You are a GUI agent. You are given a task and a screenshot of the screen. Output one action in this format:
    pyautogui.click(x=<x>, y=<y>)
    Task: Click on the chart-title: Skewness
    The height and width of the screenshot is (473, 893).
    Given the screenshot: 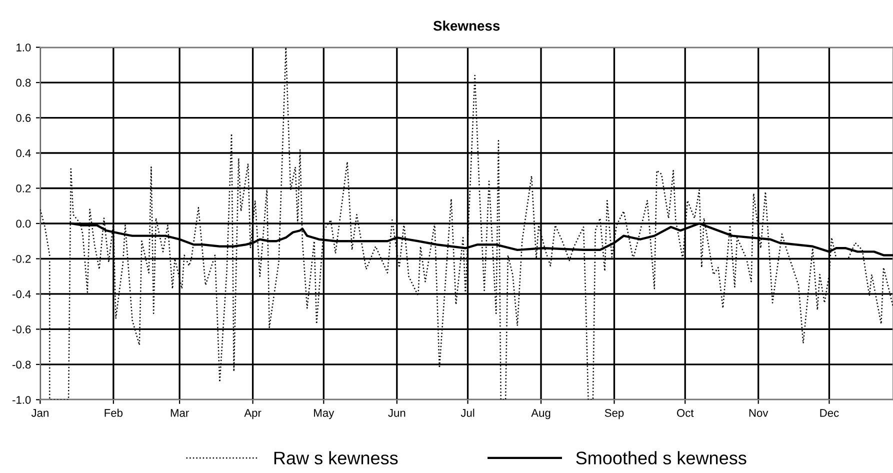 What is the action you would take?
    pyautogui.click(x=466, y=25)
    